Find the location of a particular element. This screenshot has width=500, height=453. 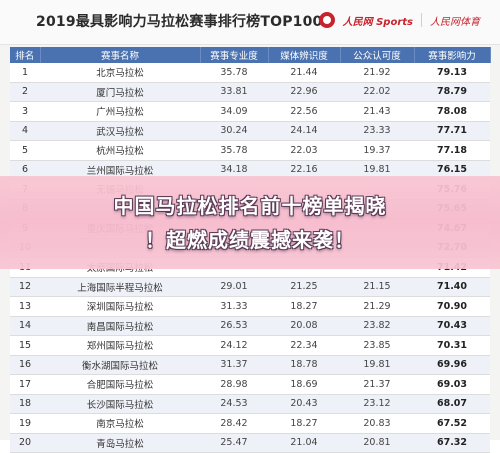

cell-influence: 78.79 is located at coordinates (452, 92).